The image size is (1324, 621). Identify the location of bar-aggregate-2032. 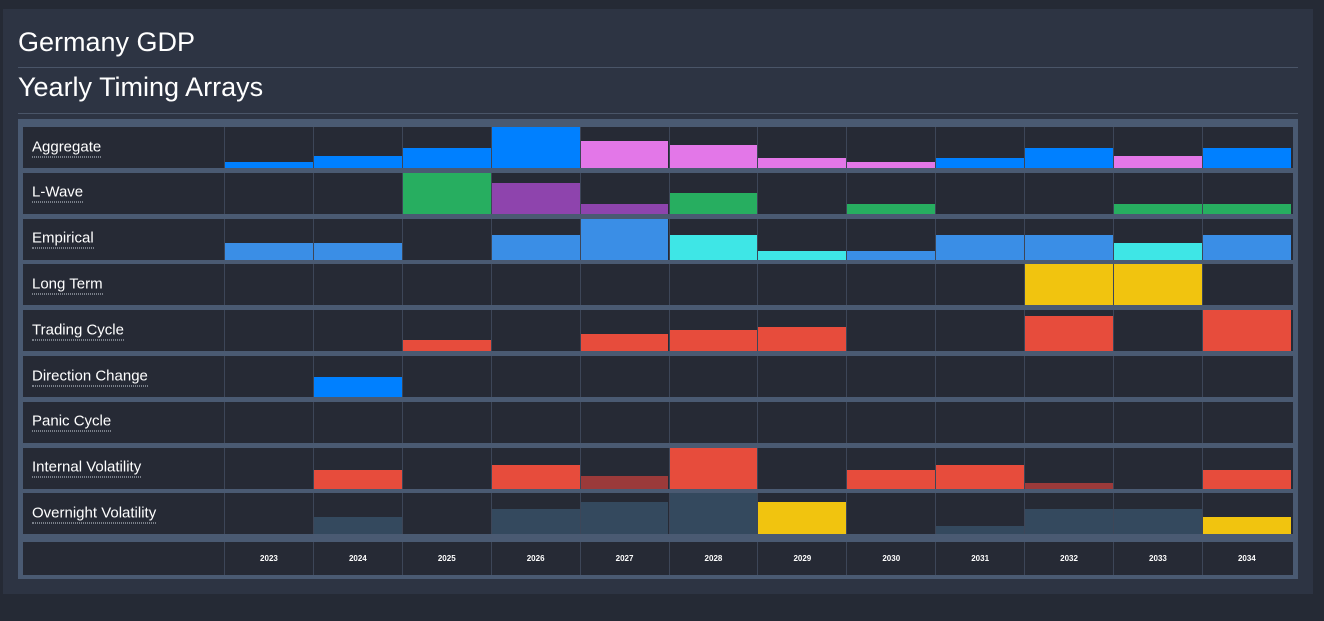
(1069, 158).